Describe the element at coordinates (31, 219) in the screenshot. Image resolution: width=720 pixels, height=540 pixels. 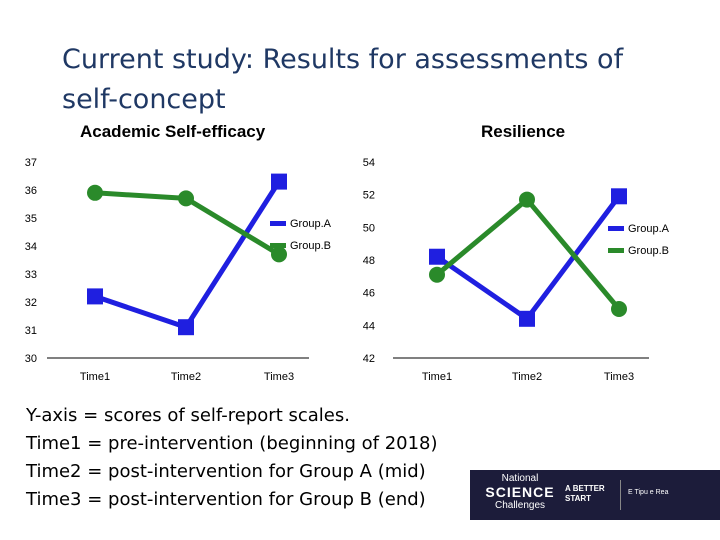
I see `y-tick-label: 35` at that location.